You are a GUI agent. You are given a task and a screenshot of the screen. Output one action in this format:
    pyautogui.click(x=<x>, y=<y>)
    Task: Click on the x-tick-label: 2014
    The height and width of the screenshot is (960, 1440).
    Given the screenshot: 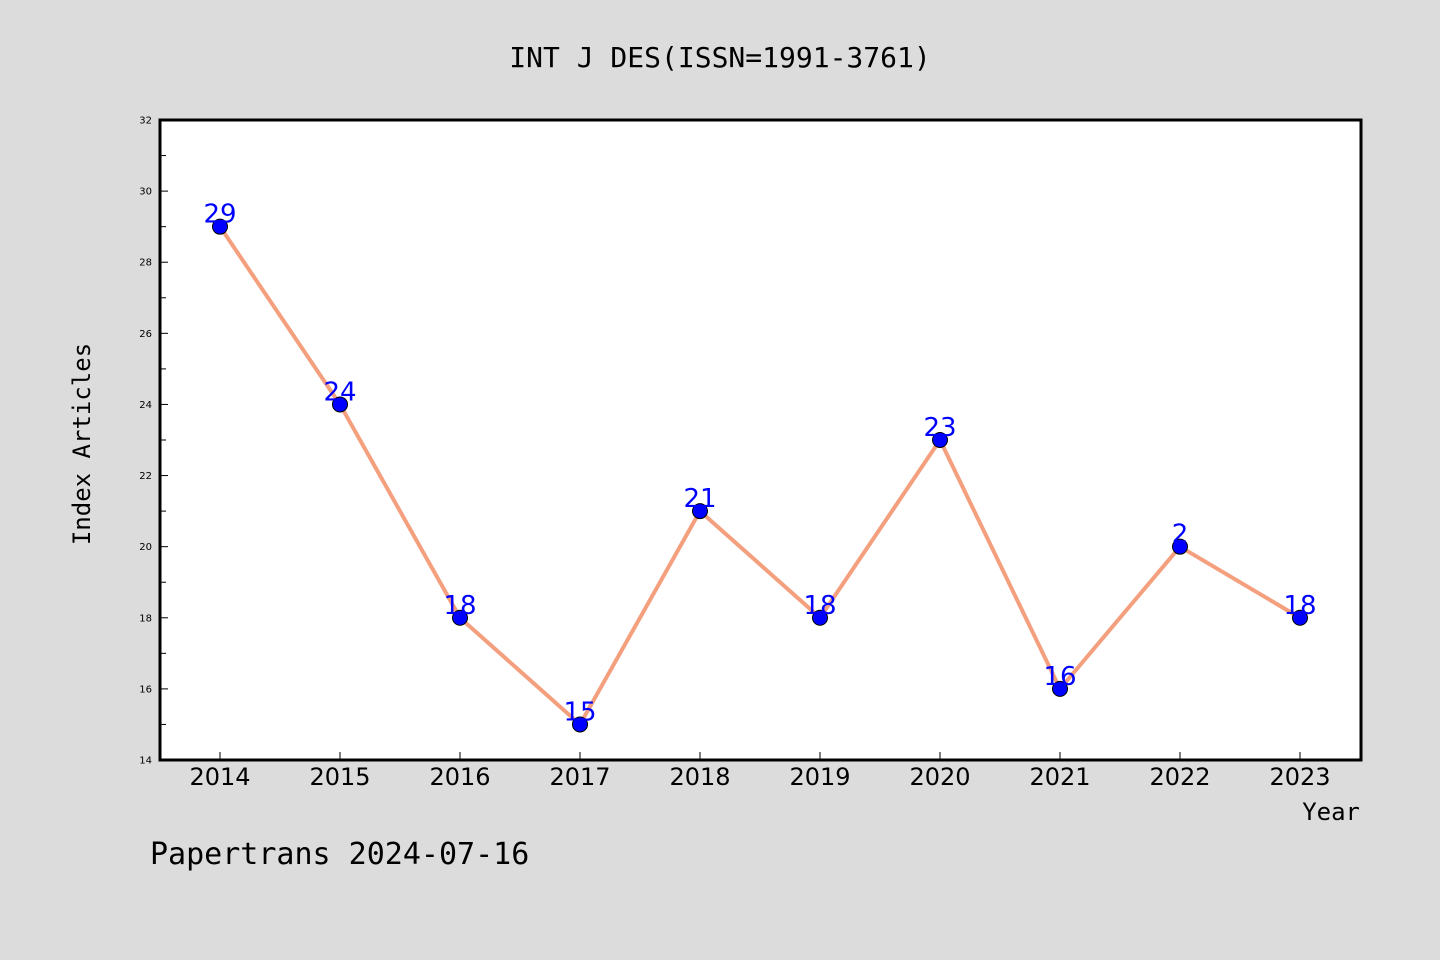 What is the action you would take?
    pyautogui.click(x=219, y=777)
    